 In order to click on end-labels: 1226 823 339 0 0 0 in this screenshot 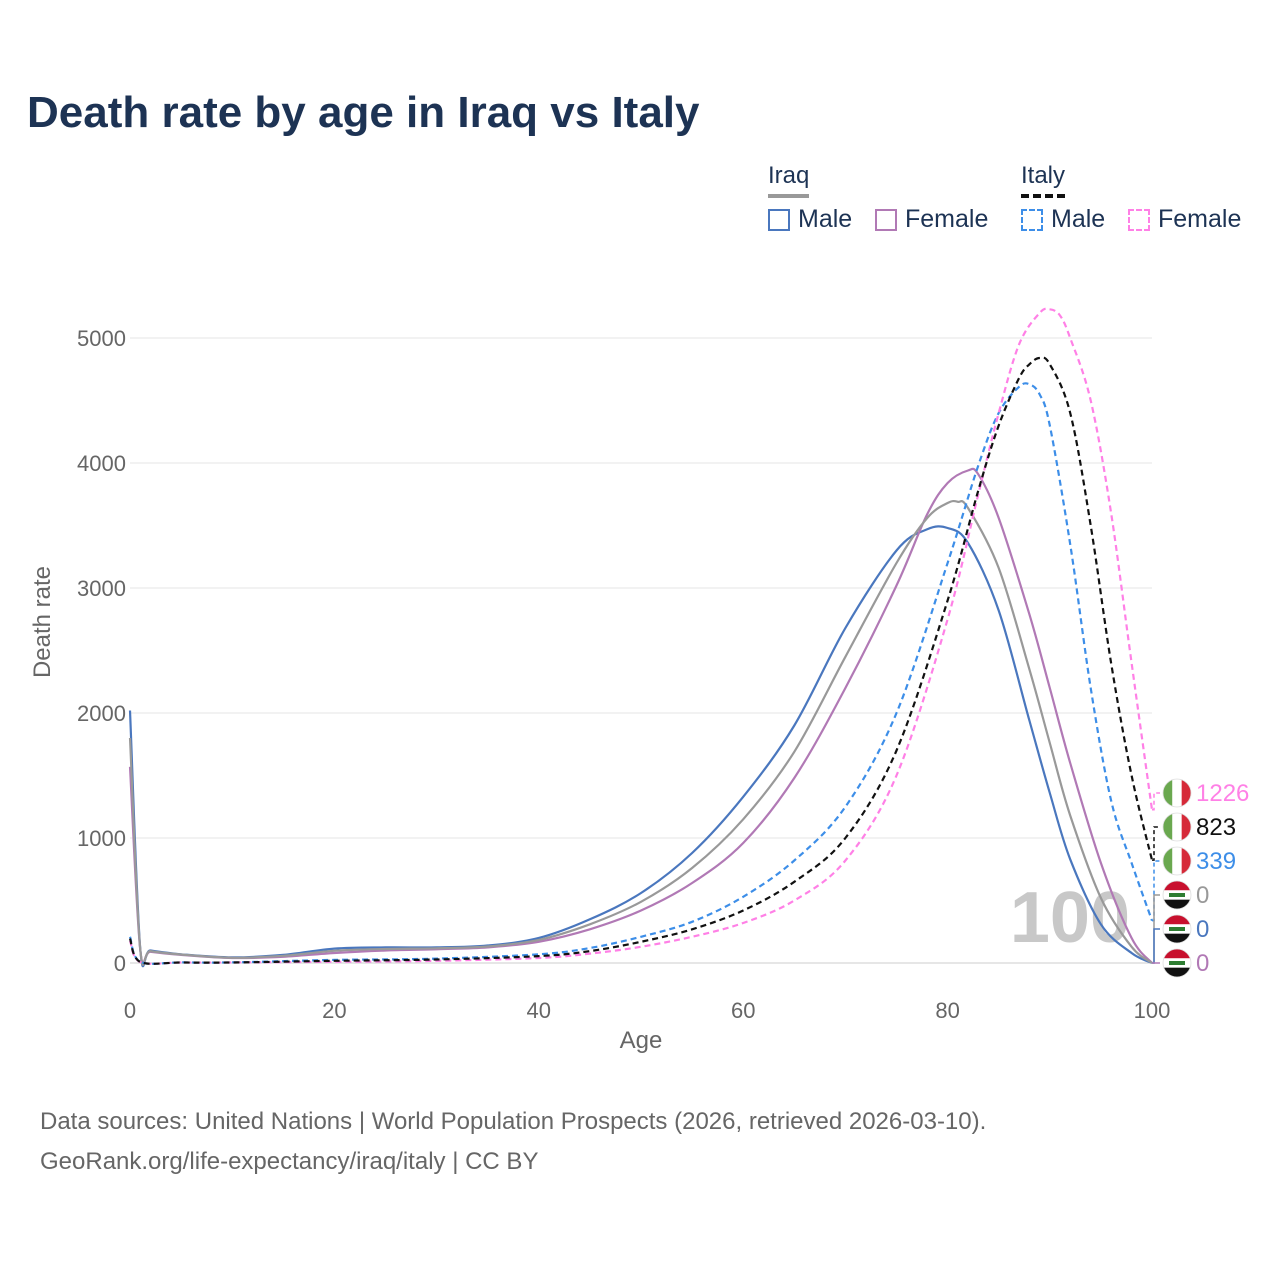, I will do `click(1200, 878)`.